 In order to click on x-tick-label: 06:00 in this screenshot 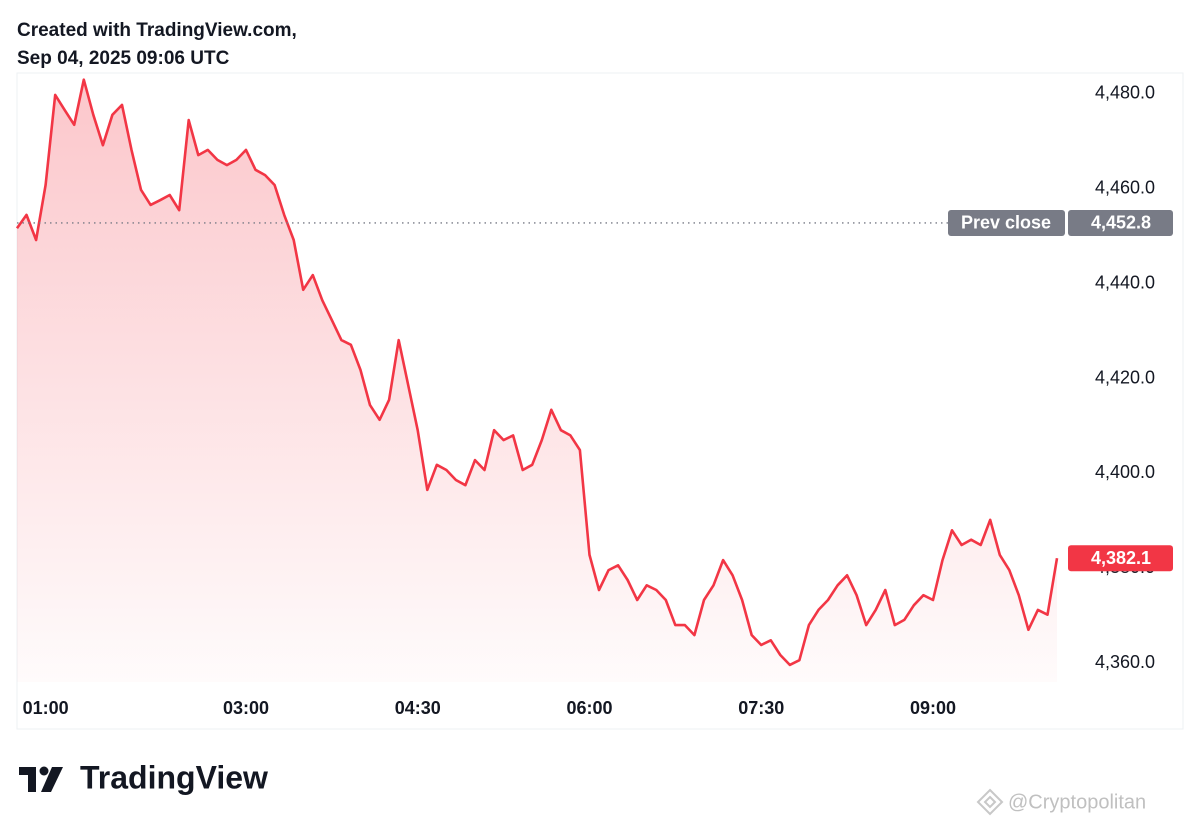, I will do `click(589, 708)`.